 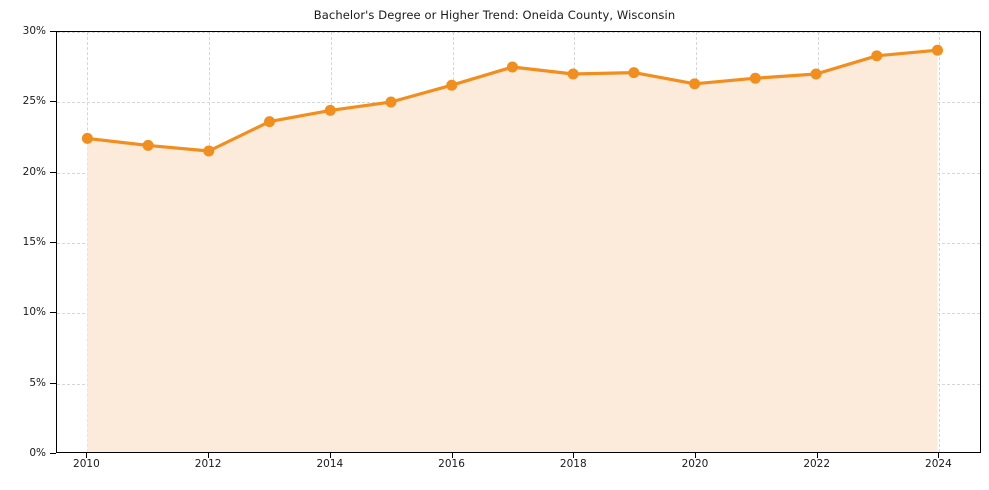 I want to click on data-point-2016, so click(x=452, y=85).